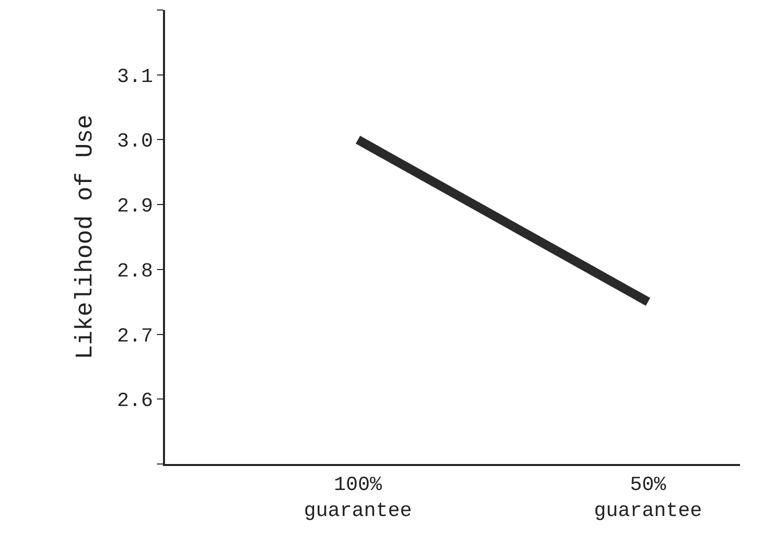  I want to click on y-tick-label: 2.7, so click(134, 336).